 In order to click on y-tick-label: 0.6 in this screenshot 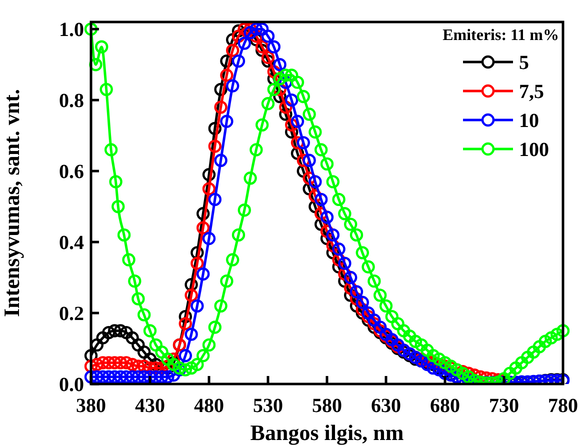, I will do `click(71, 172)`.